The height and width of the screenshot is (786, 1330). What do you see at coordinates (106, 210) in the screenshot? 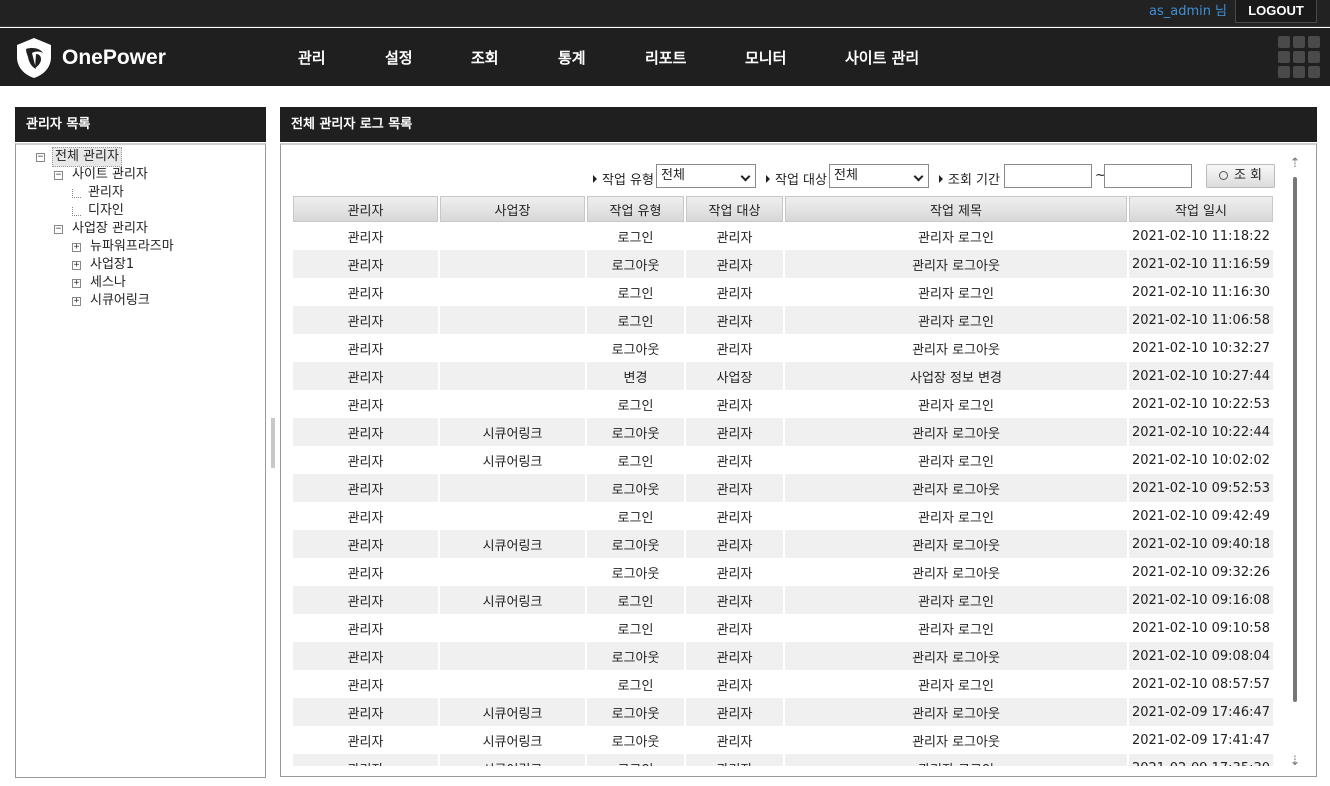
I see `tree-item-label: 디자인` at bounding box center [106, 210].